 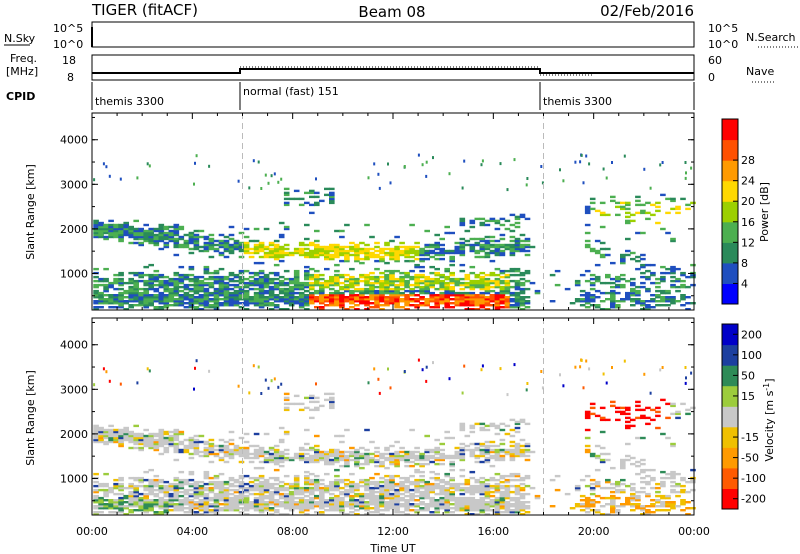 I want to click on nsearch-label: N.Search, so click(x=771, y=37).